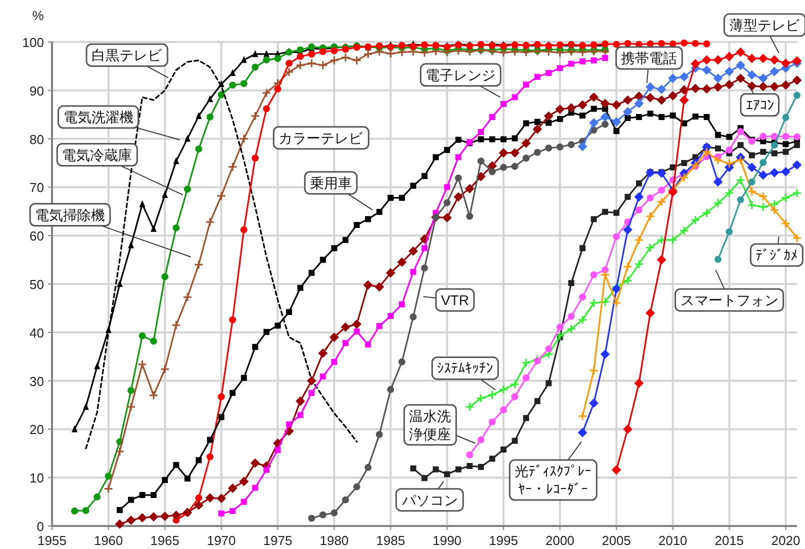 Image resolution: width=805 pixels, height=549 pixels. Describe the element at coordinates (465, 368) in the screenshot. I see `series-label: ｼｽﾃﾑｷｯﾁﾝ` at that location.